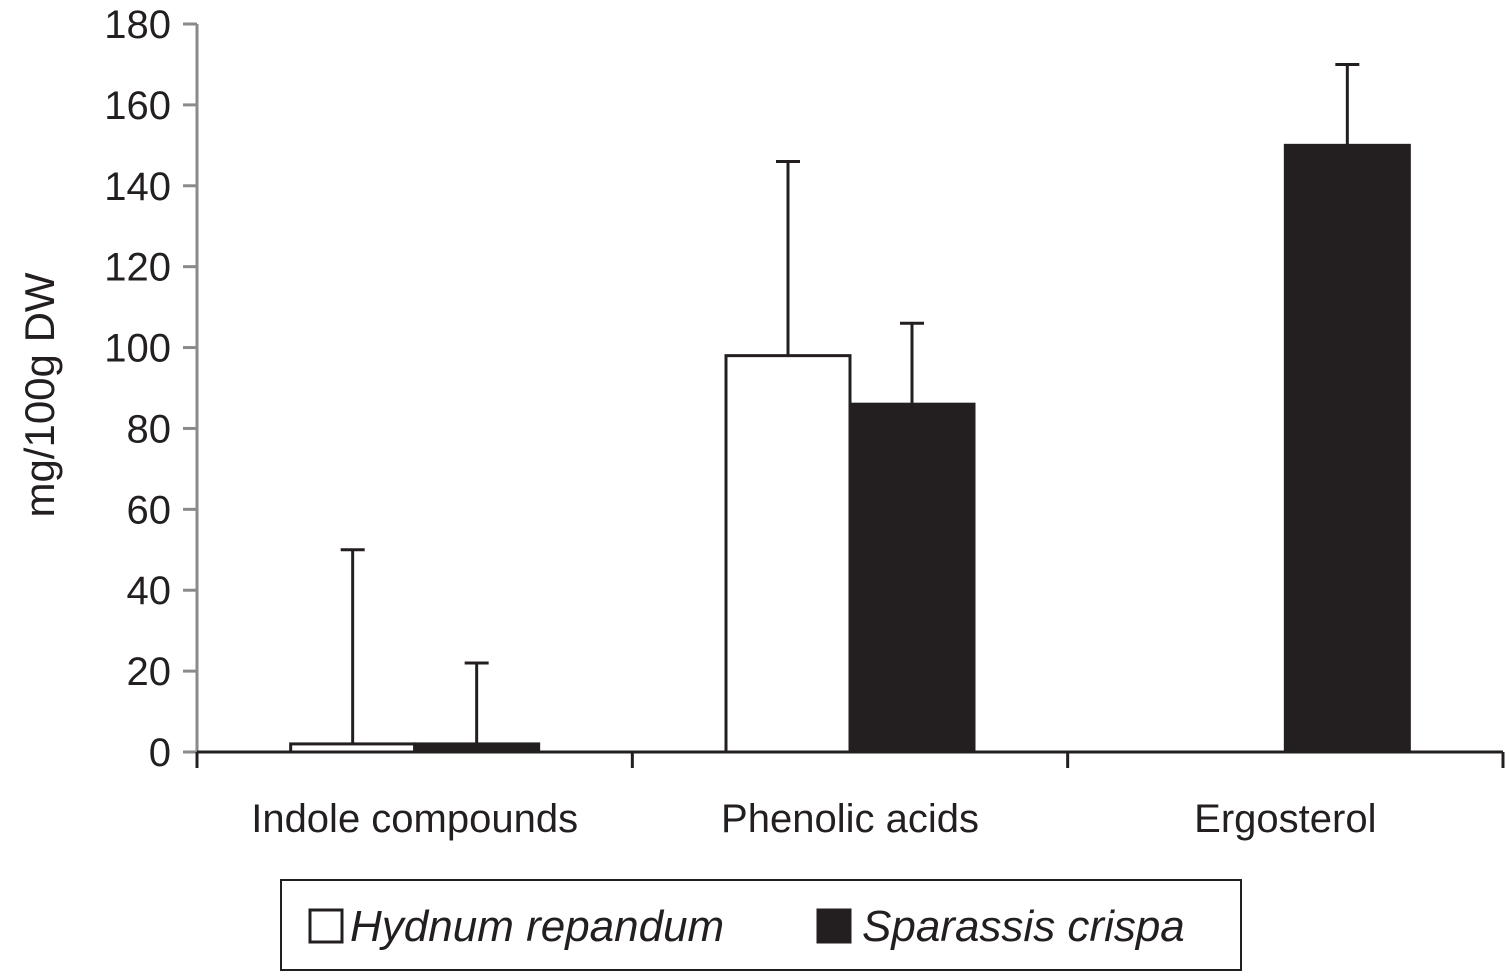  I want to click on y-tick-label-160: 160, so click(137, 106).